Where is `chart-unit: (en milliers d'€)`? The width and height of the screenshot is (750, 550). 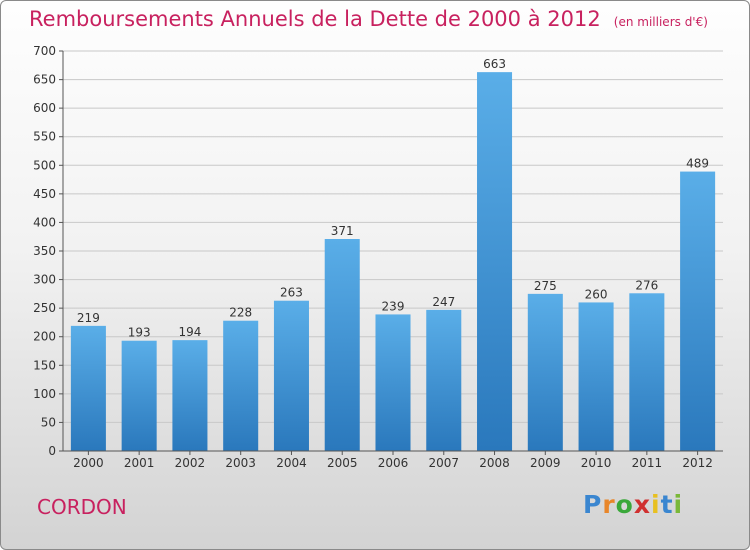
chart-unit: (en milliers d'€) is located at coordinates (660, 22).